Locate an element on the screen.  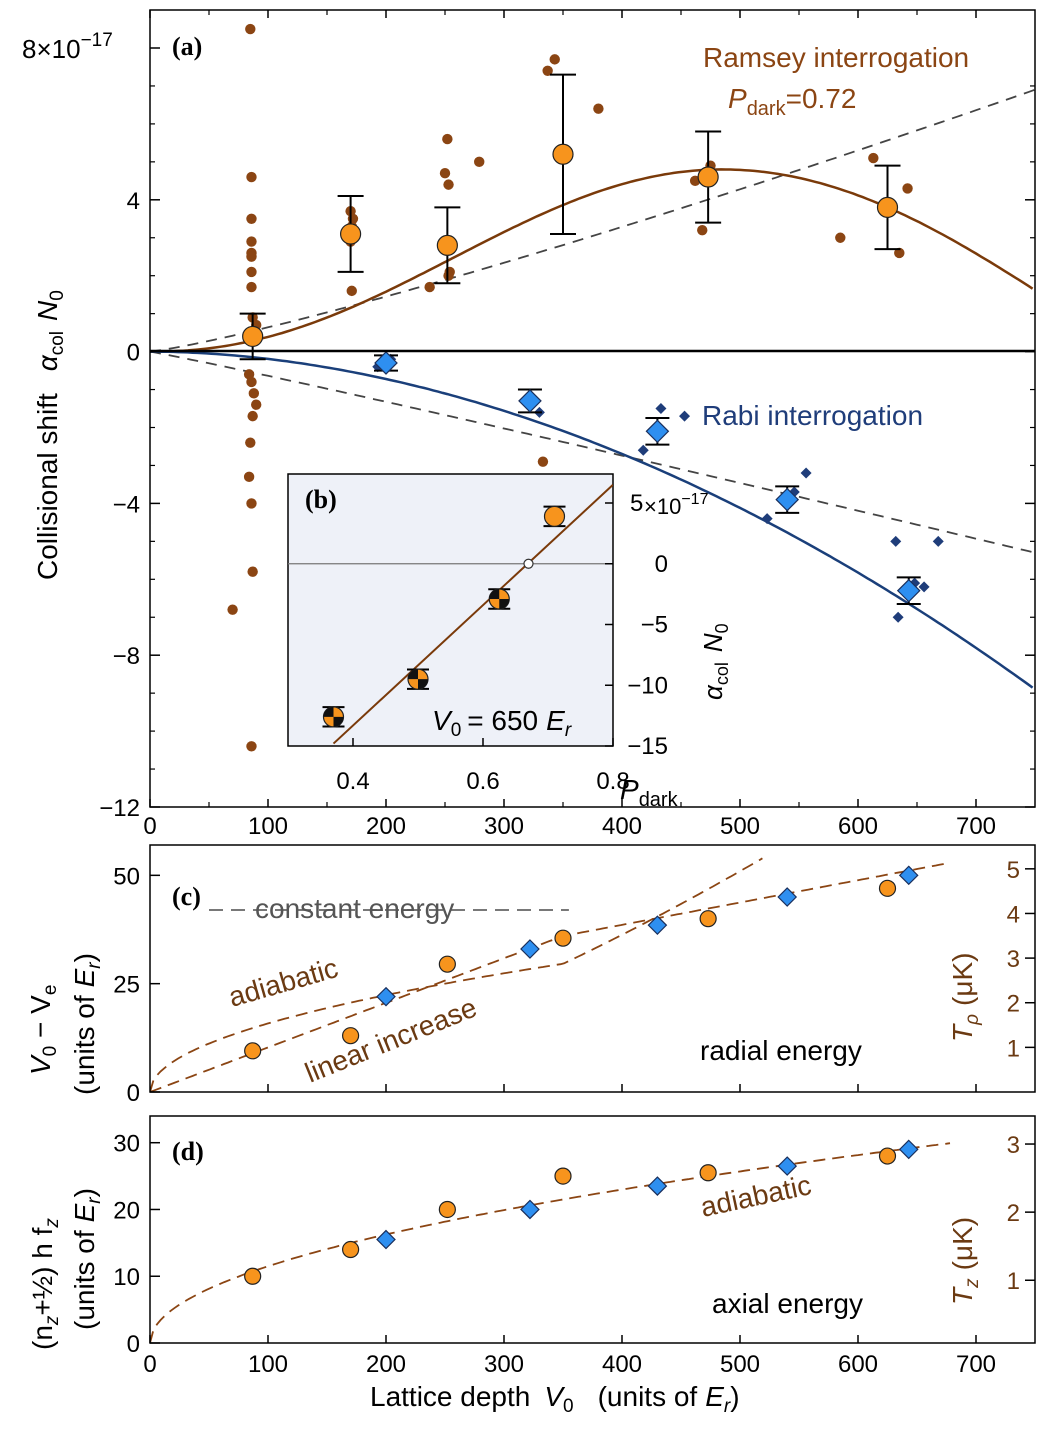
x-tick-label: 300 is located at coordinates (504, 826).